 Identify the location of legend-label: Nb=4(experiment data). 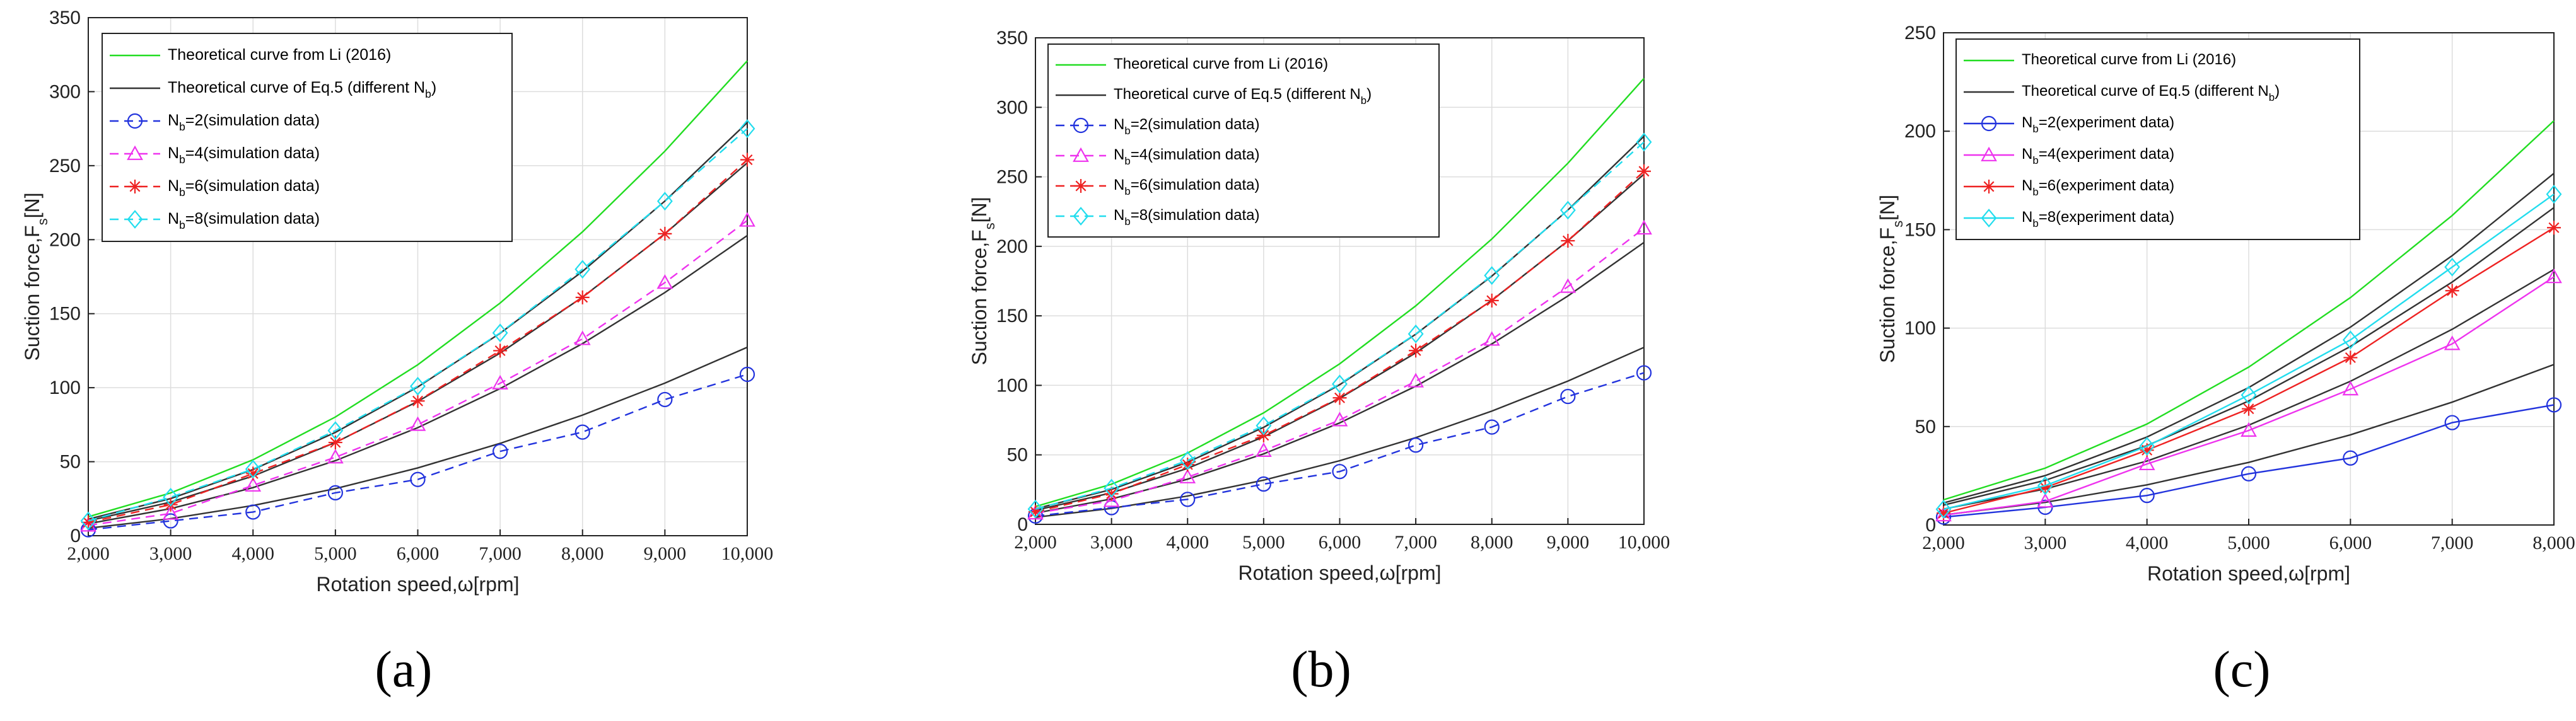
(2098, 156).